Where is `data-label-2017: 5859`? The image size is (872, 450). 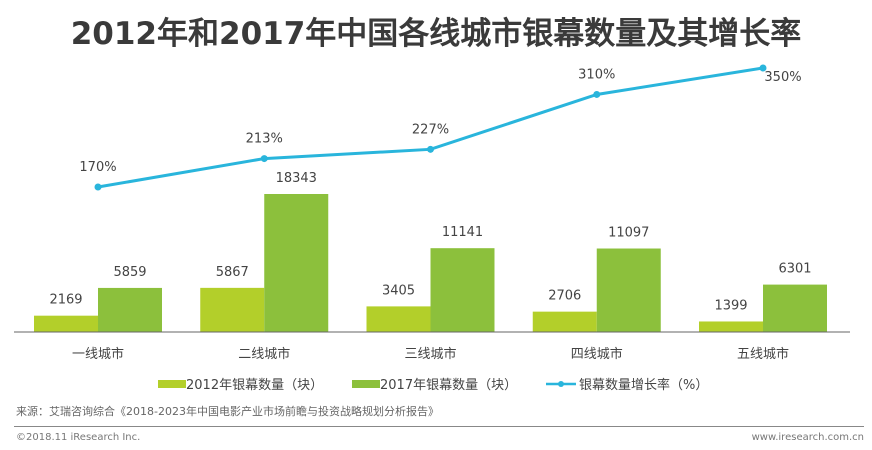 data-label-2017: 5859 is located at coordinates (129, 272).